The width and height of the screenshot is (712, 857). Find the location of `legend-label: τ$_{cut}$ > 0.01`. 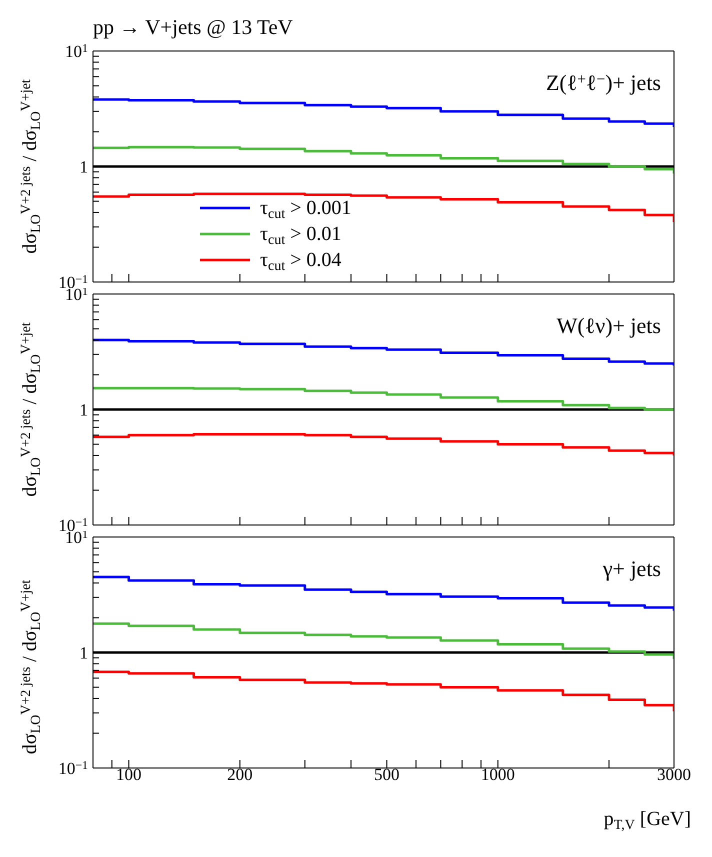

legend-label: τ$_{cut}$ > 0.01 is located at coordinates (301, 235).